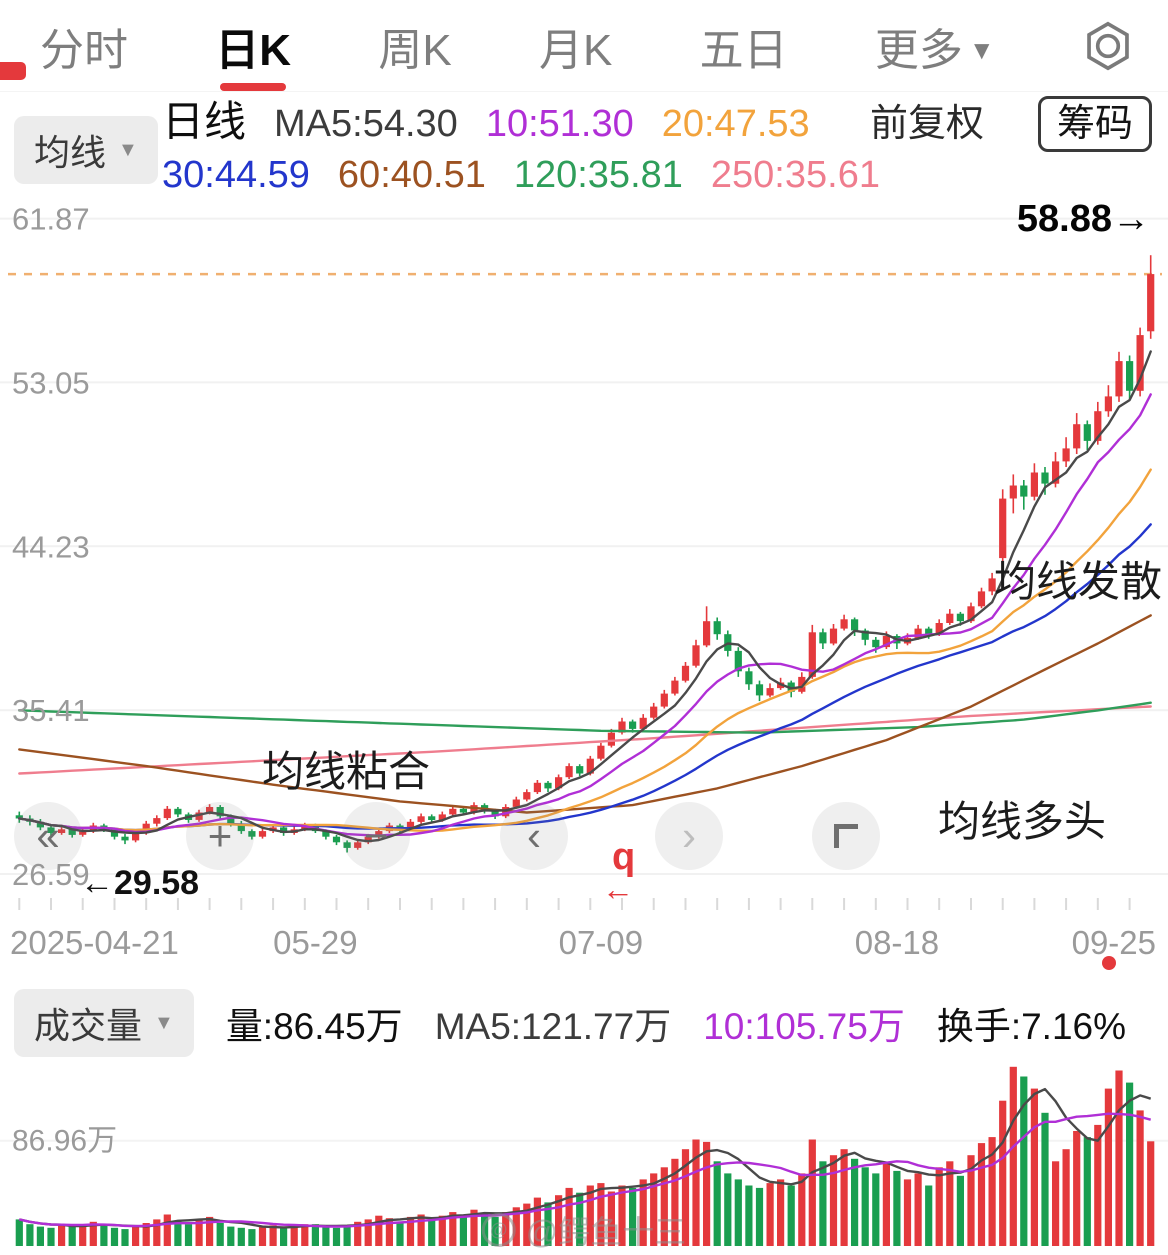 The image size is (1168, 1255). I want to click on legend-ma10: 10:51.30, so click(559, 124).